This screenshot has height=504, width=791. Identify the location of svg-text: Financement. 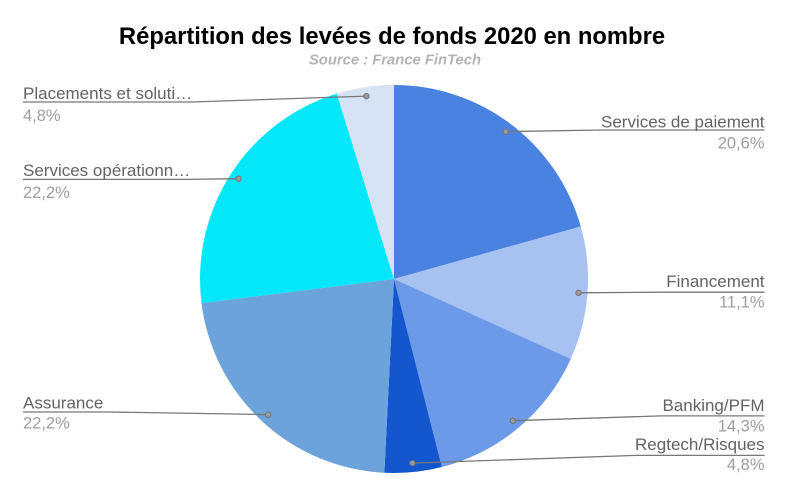
(715, 281).